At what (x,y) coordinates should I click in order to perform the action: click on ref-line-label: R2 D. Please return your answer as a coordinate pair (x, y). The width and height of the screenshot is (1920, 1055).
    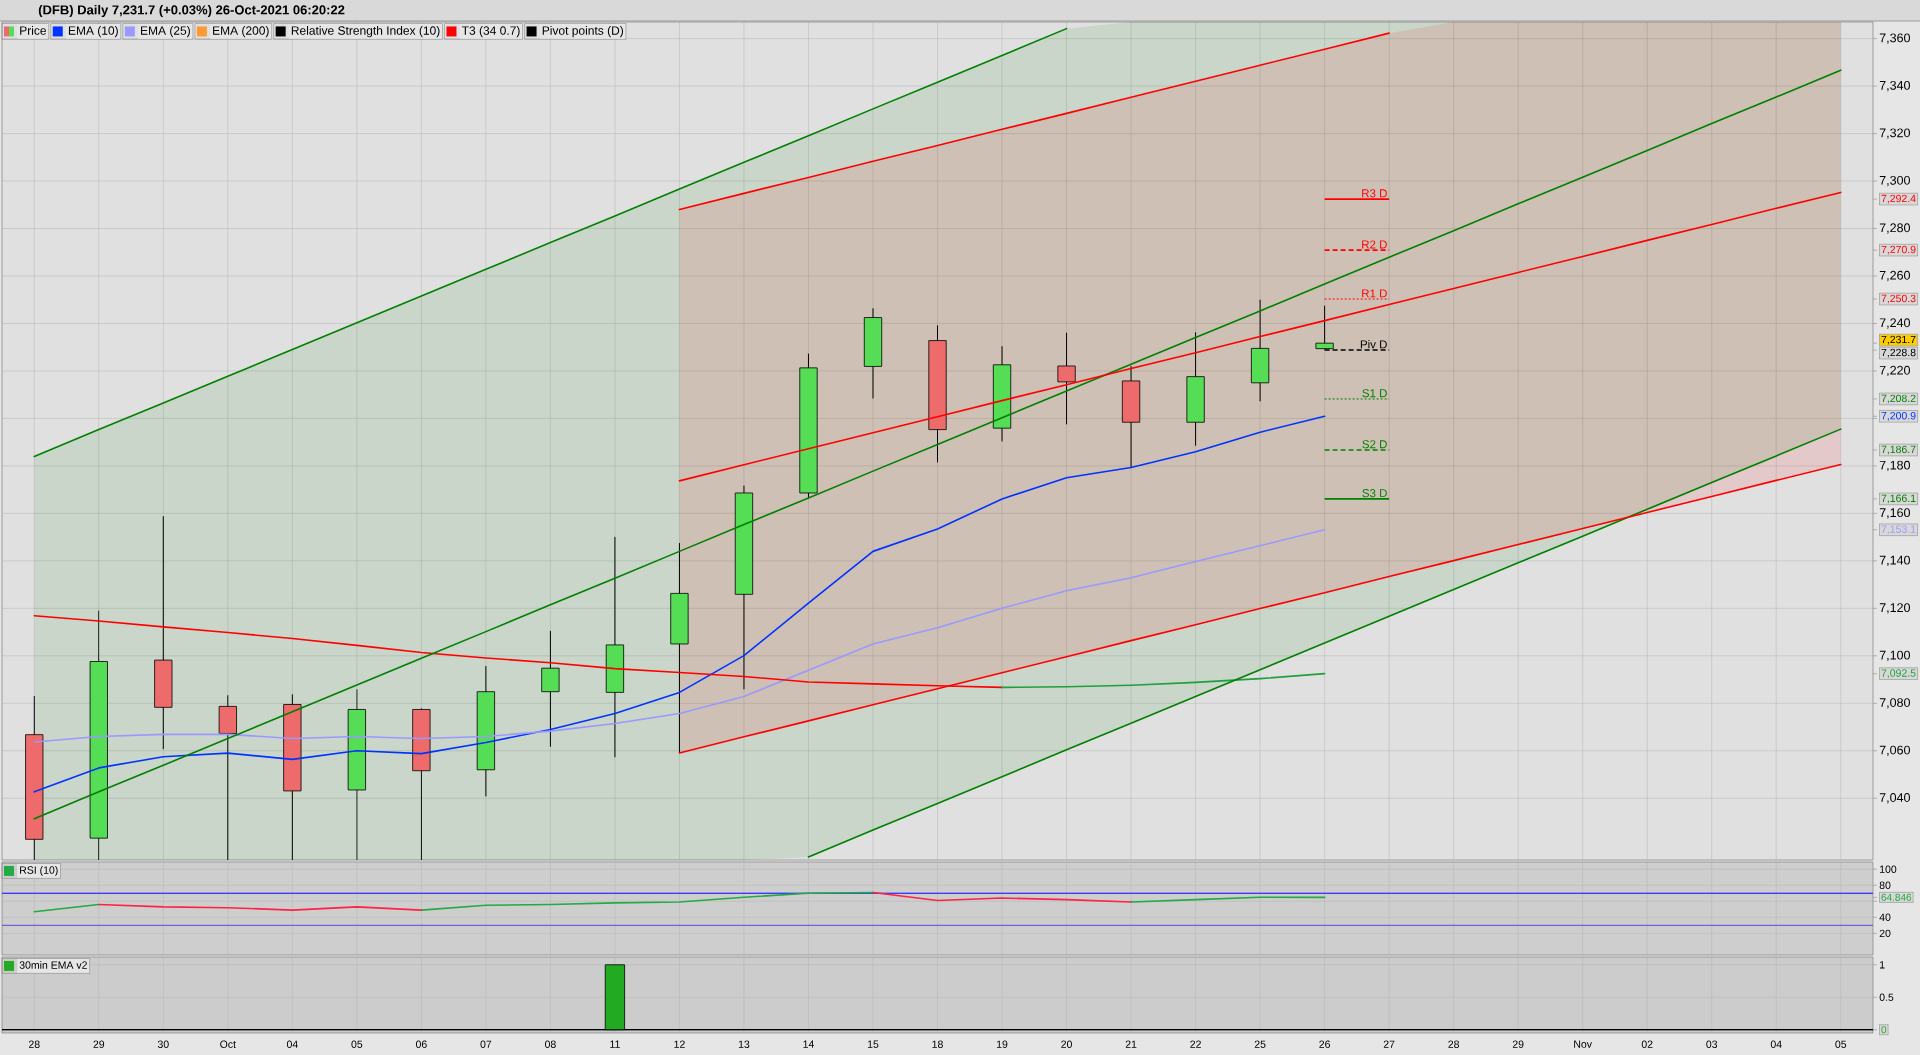
    Looking at the image, I should click on (1374, 244).